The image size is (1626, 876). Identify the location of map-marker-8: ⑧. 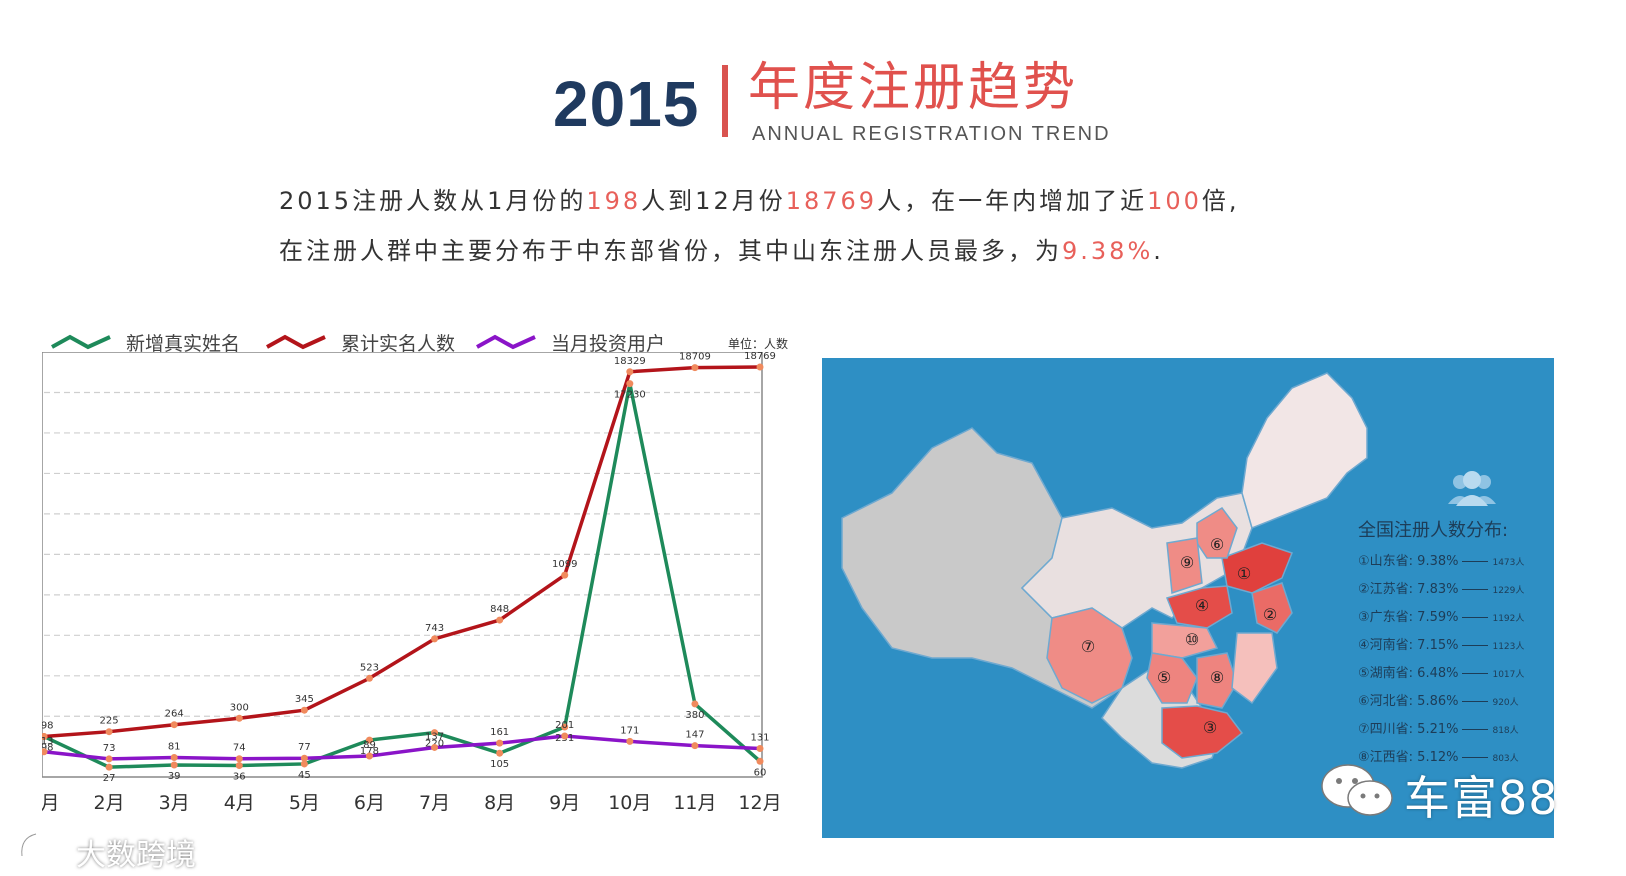
(1217, 677).